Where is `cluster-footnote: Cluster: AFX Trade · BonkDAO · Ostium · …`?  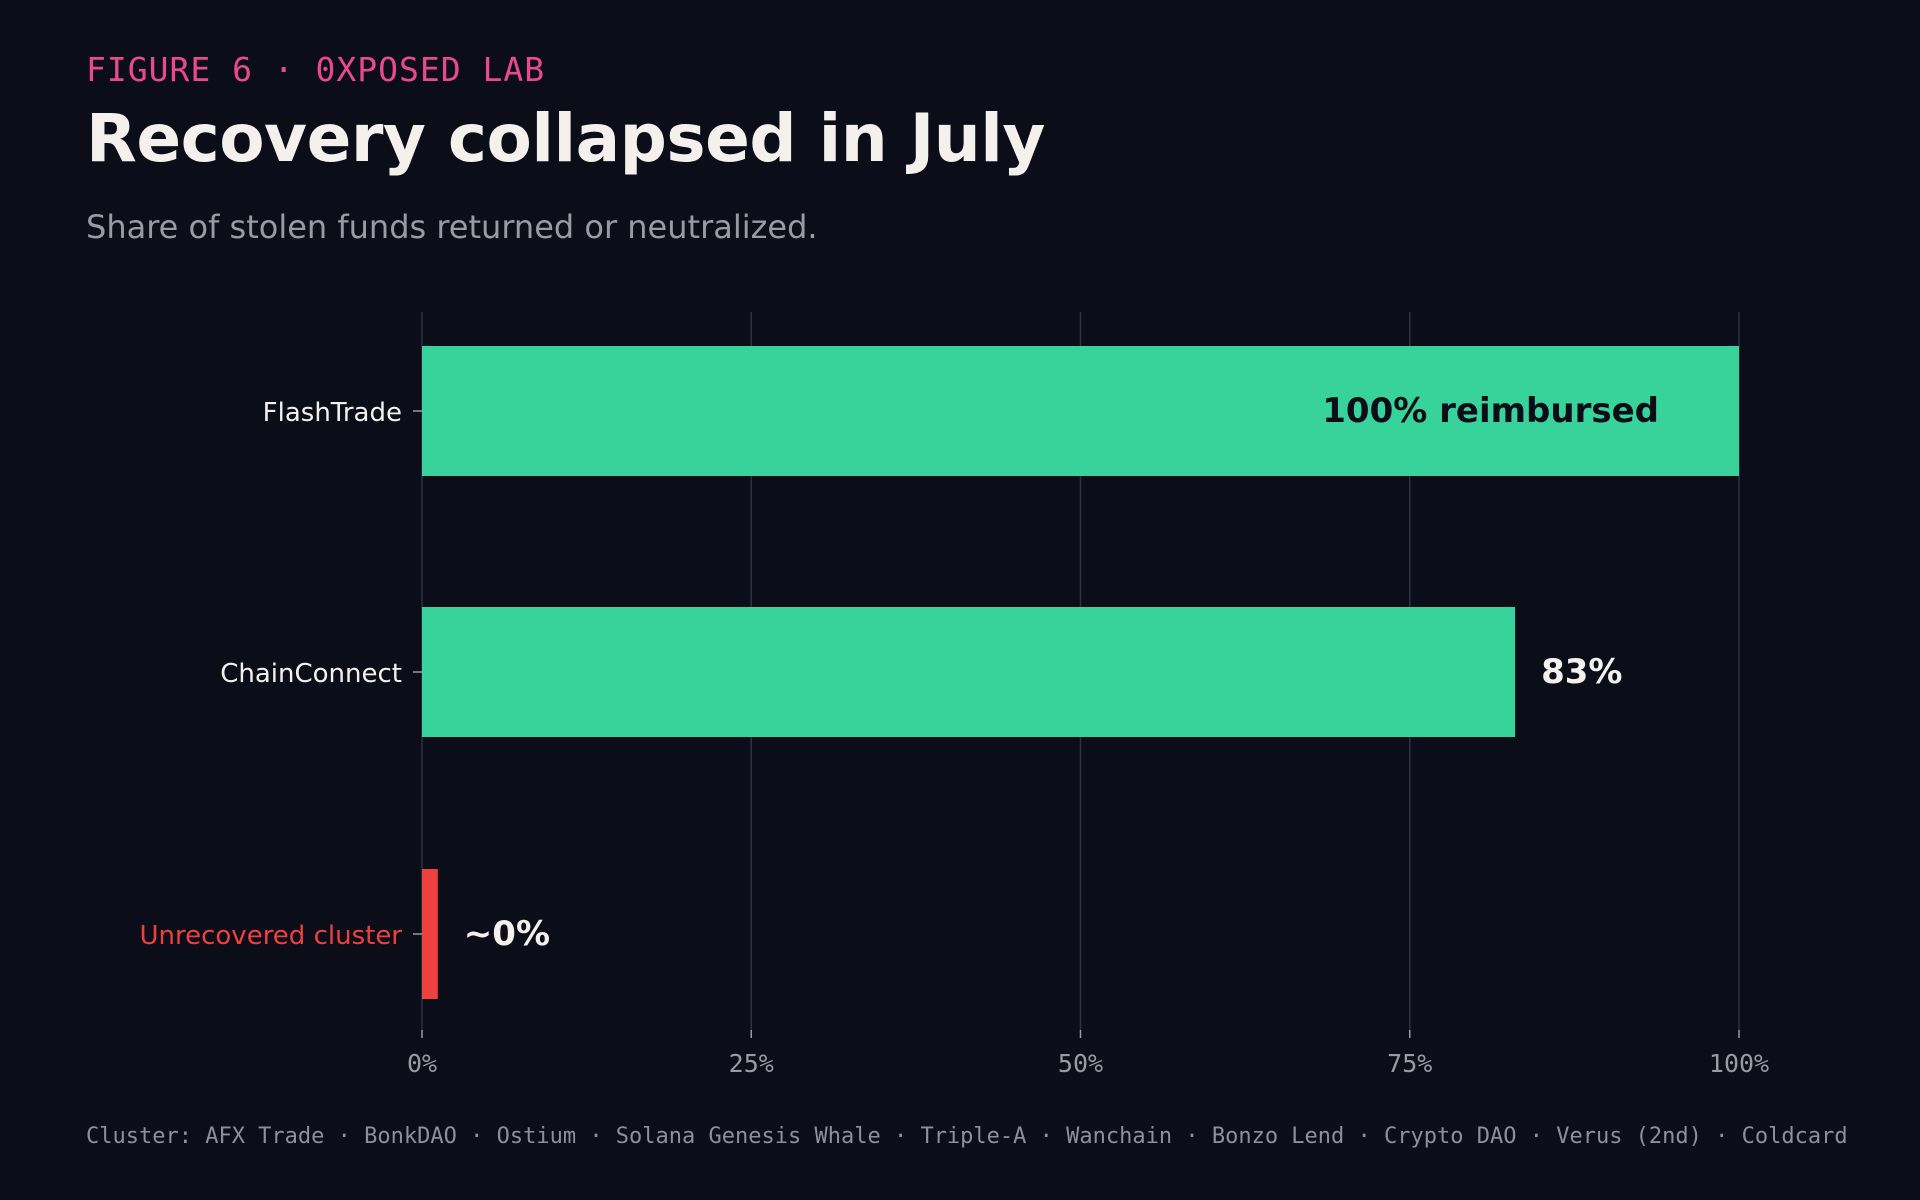 cluster-footnote: Cluster: AFX Trade · BonkDAO · Ostium · … is located at coordinates (967, 1136).